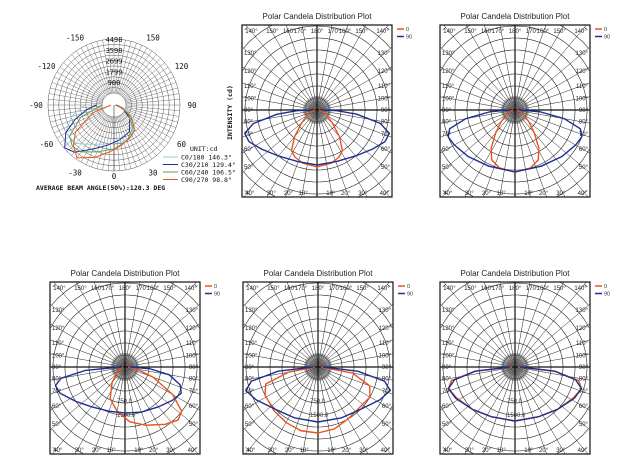 This screenshot has width=626, height=462. Describe the element at coordinates (58, 344) in the screenshot. I see `edge-label-left: 110°` at that location.